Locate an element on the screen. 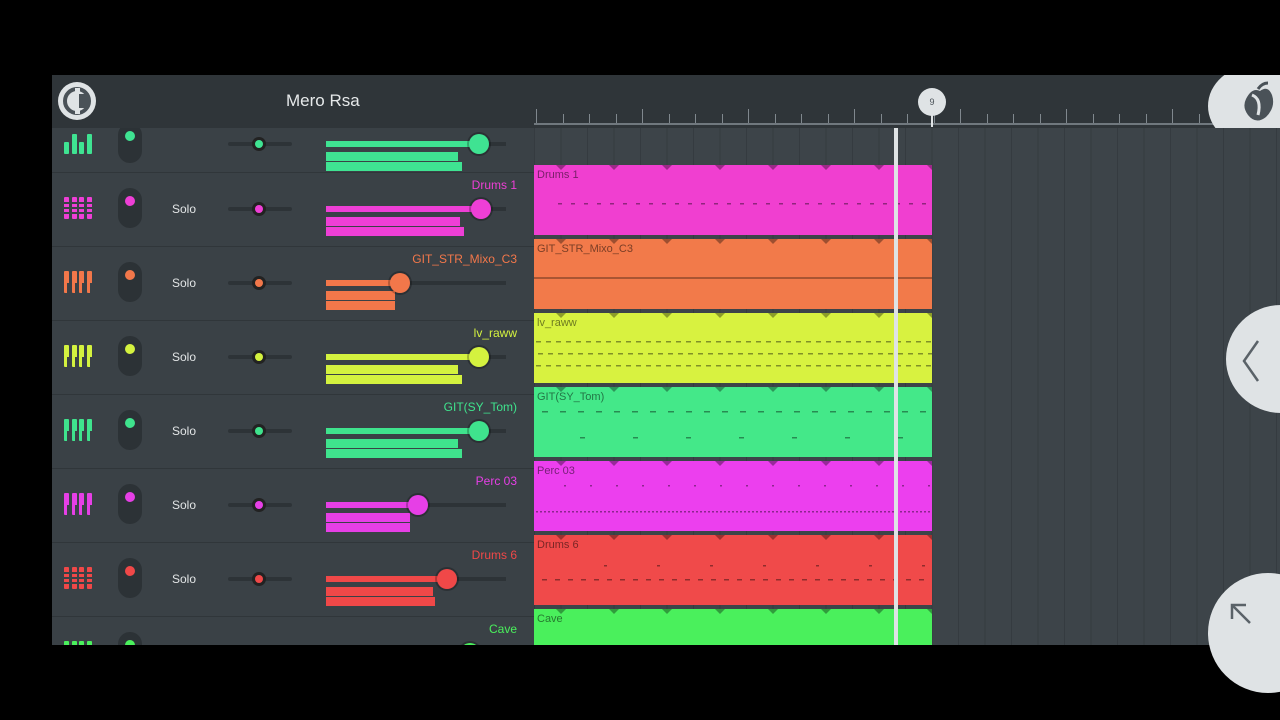 The height and width of the screenshot is (720, 1280). channel-name: Drums 1 is located at coordinates (494, 185).